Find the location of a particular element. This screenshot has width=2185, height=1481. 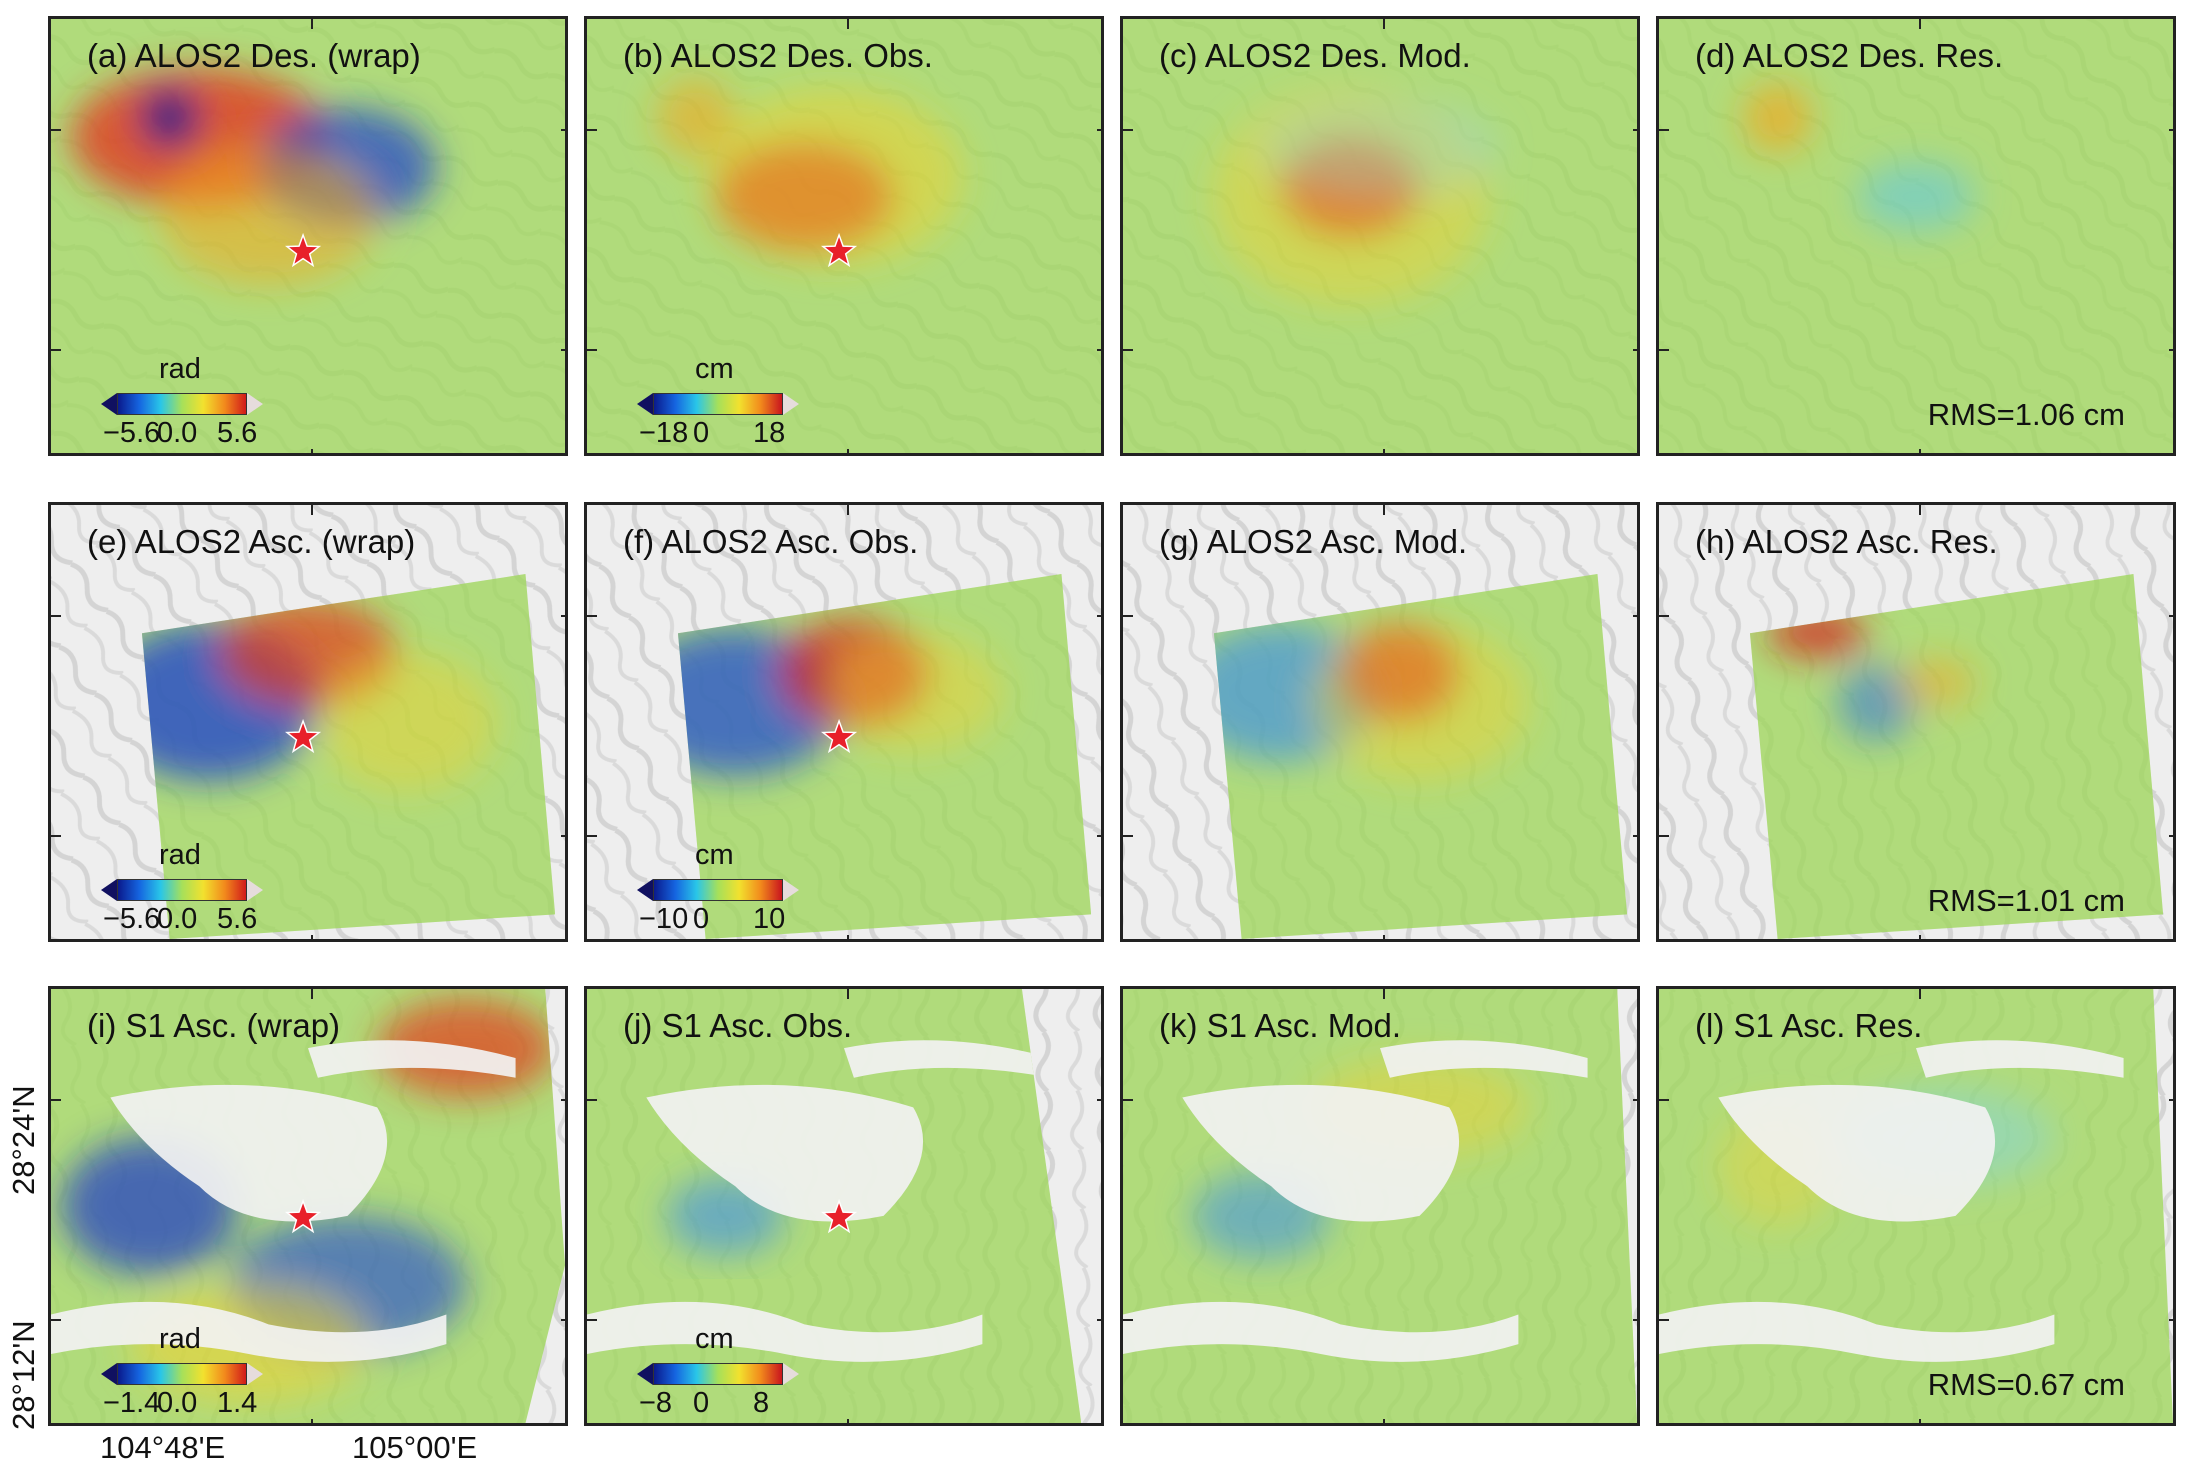

colorbar-legend: cm −8 0 8 is located at coordinates (722, 1371).